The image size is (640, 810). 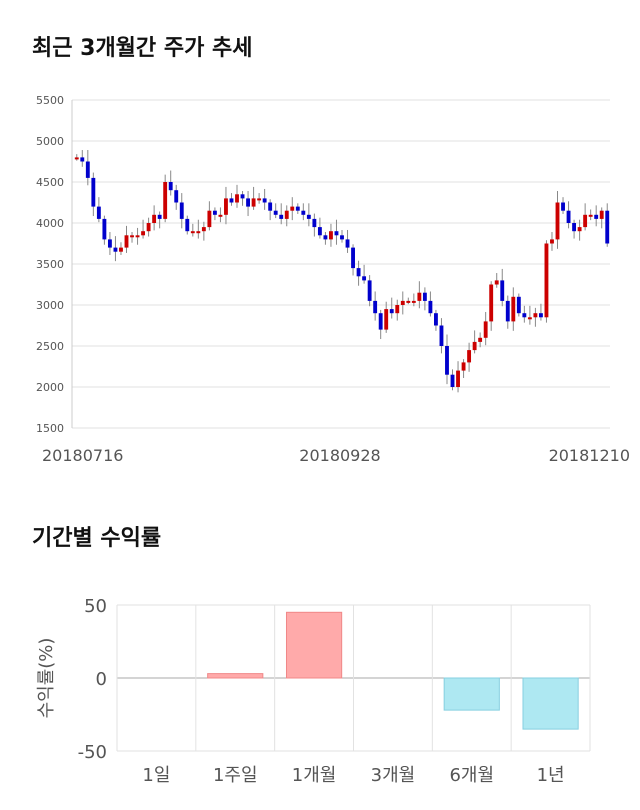 I want to click on x-category-label: 1주일, so click(x=235, y=775).